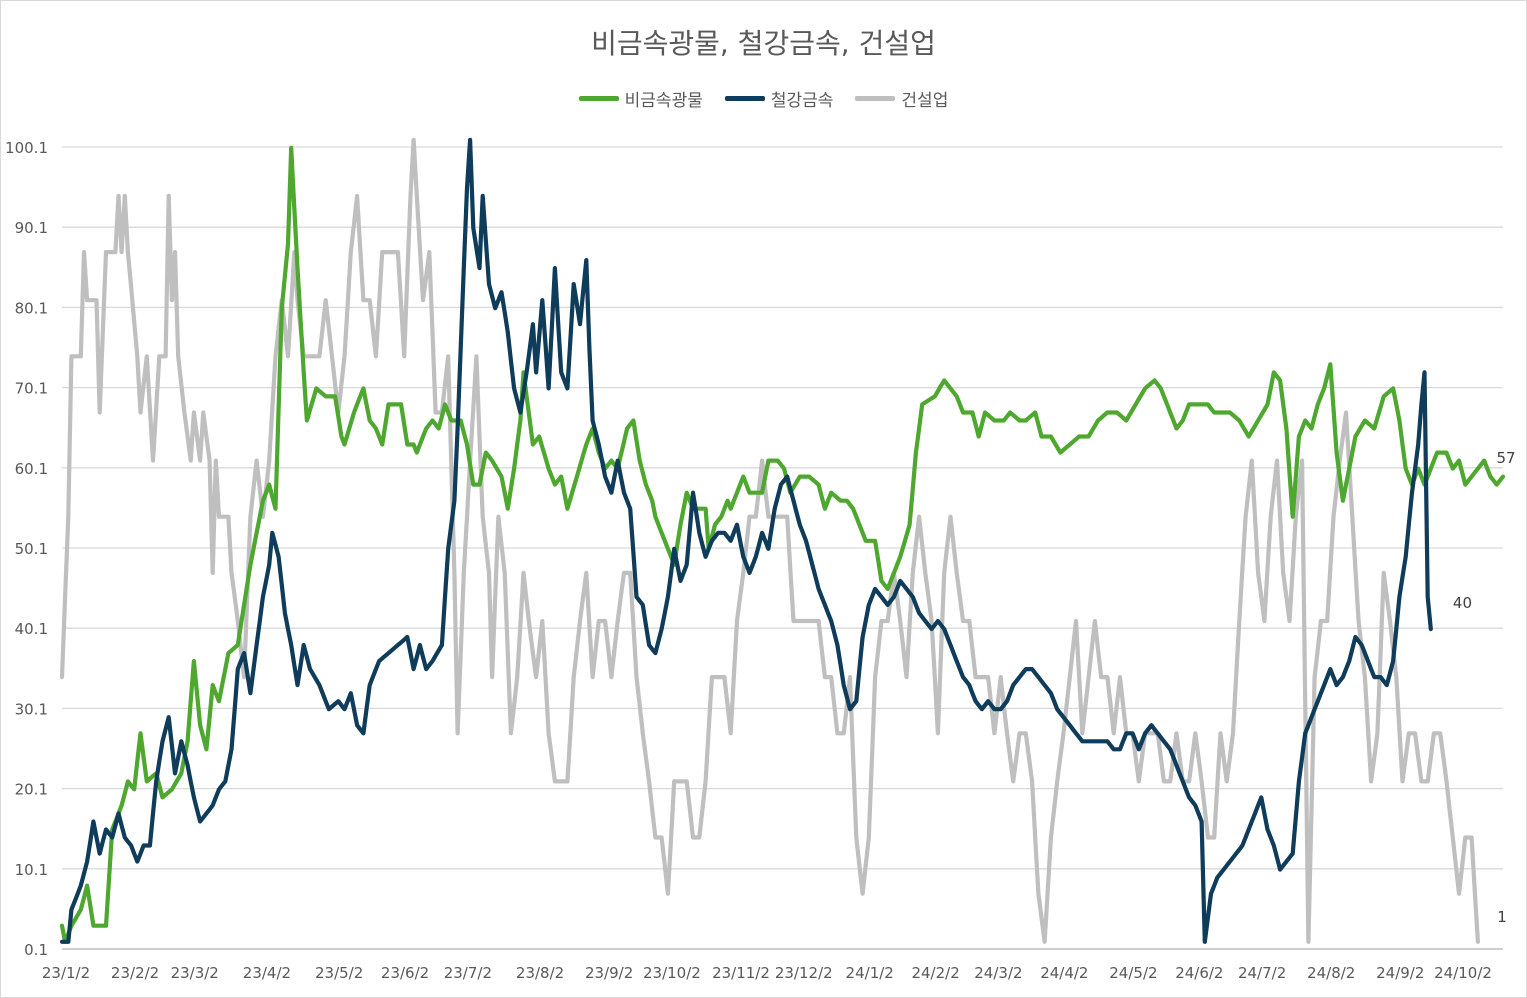 The height and width of the screenshot is (998, 1527). What do you see at coordinates (1505, 458) in the screenshot?
I see `series-end-label: 57` at bounding box center [1505, 458].